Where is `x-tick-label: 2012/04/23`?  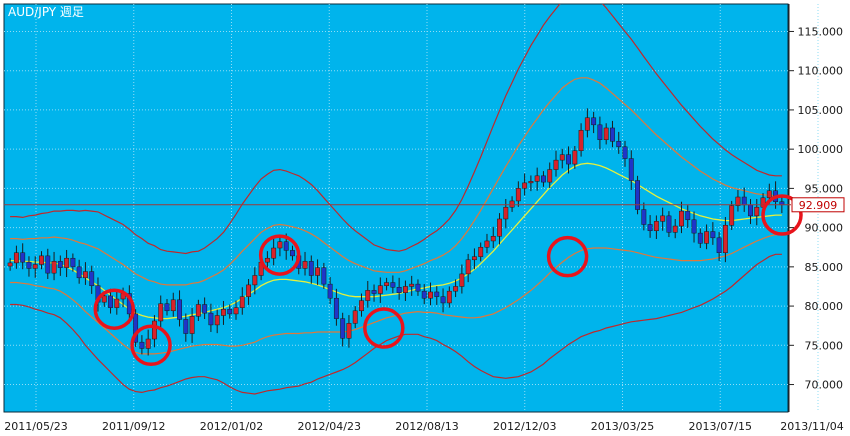 x-tick-label: 2012/04/23 is located at coordinates (329, 426).